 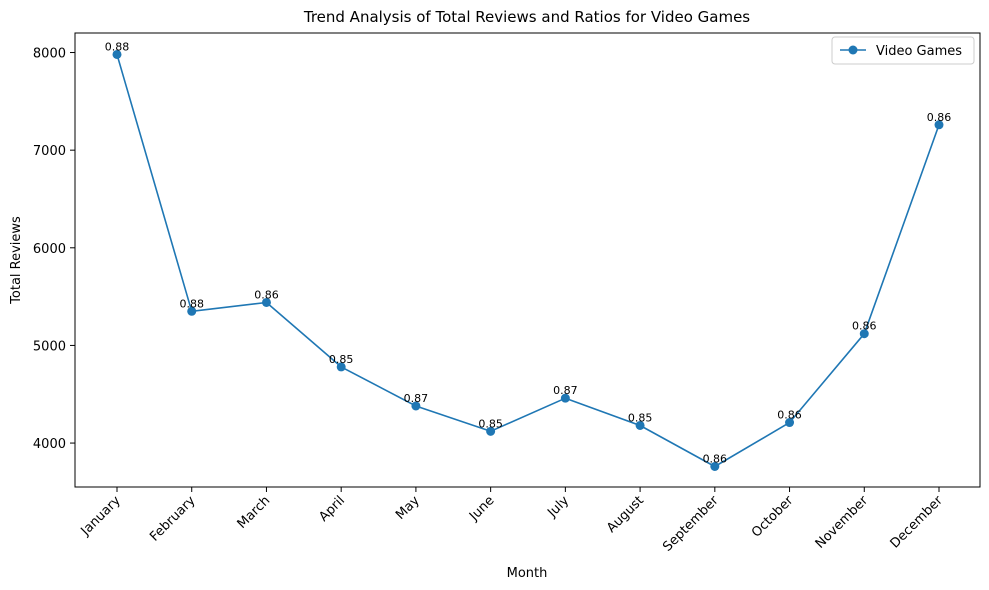 What do you see at coordinates (49, 54) in the screenshot?
I see `y-tick-label: 8000` at bounding box center [49, 54].